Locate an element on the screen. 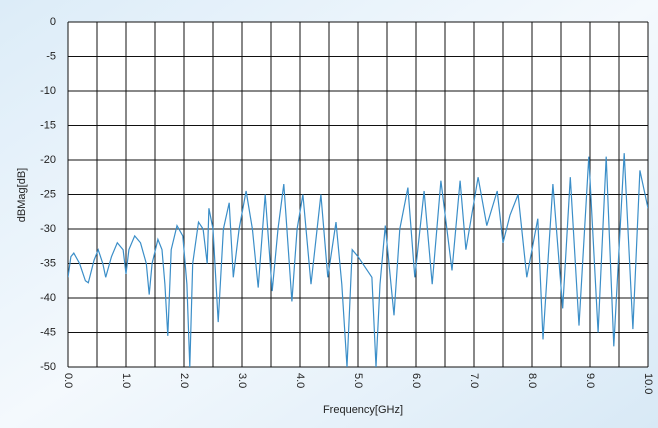  y-tick-label: -10 is located at coordinates (48, 91).